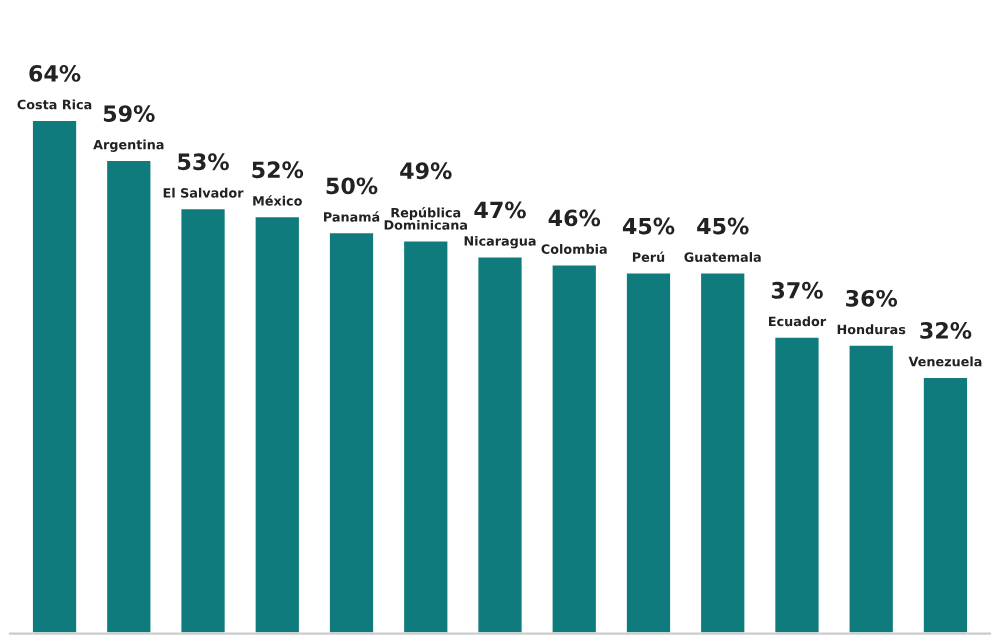  Describe the element at coordinates (278, 170) in the screenshot. I see `data-label: 52%` at that location.